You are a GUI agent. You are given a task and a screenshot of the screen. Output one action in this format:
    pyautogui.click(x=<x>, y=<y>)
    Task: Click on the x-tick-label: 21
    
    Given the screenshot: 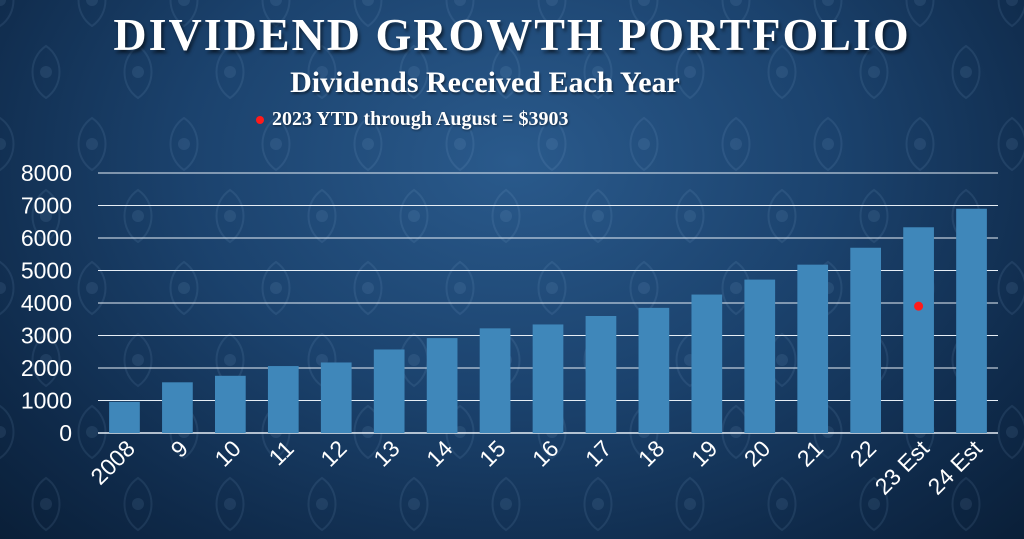 What is the action you would take?
    pyautogui.click(x=810, y=453)
    